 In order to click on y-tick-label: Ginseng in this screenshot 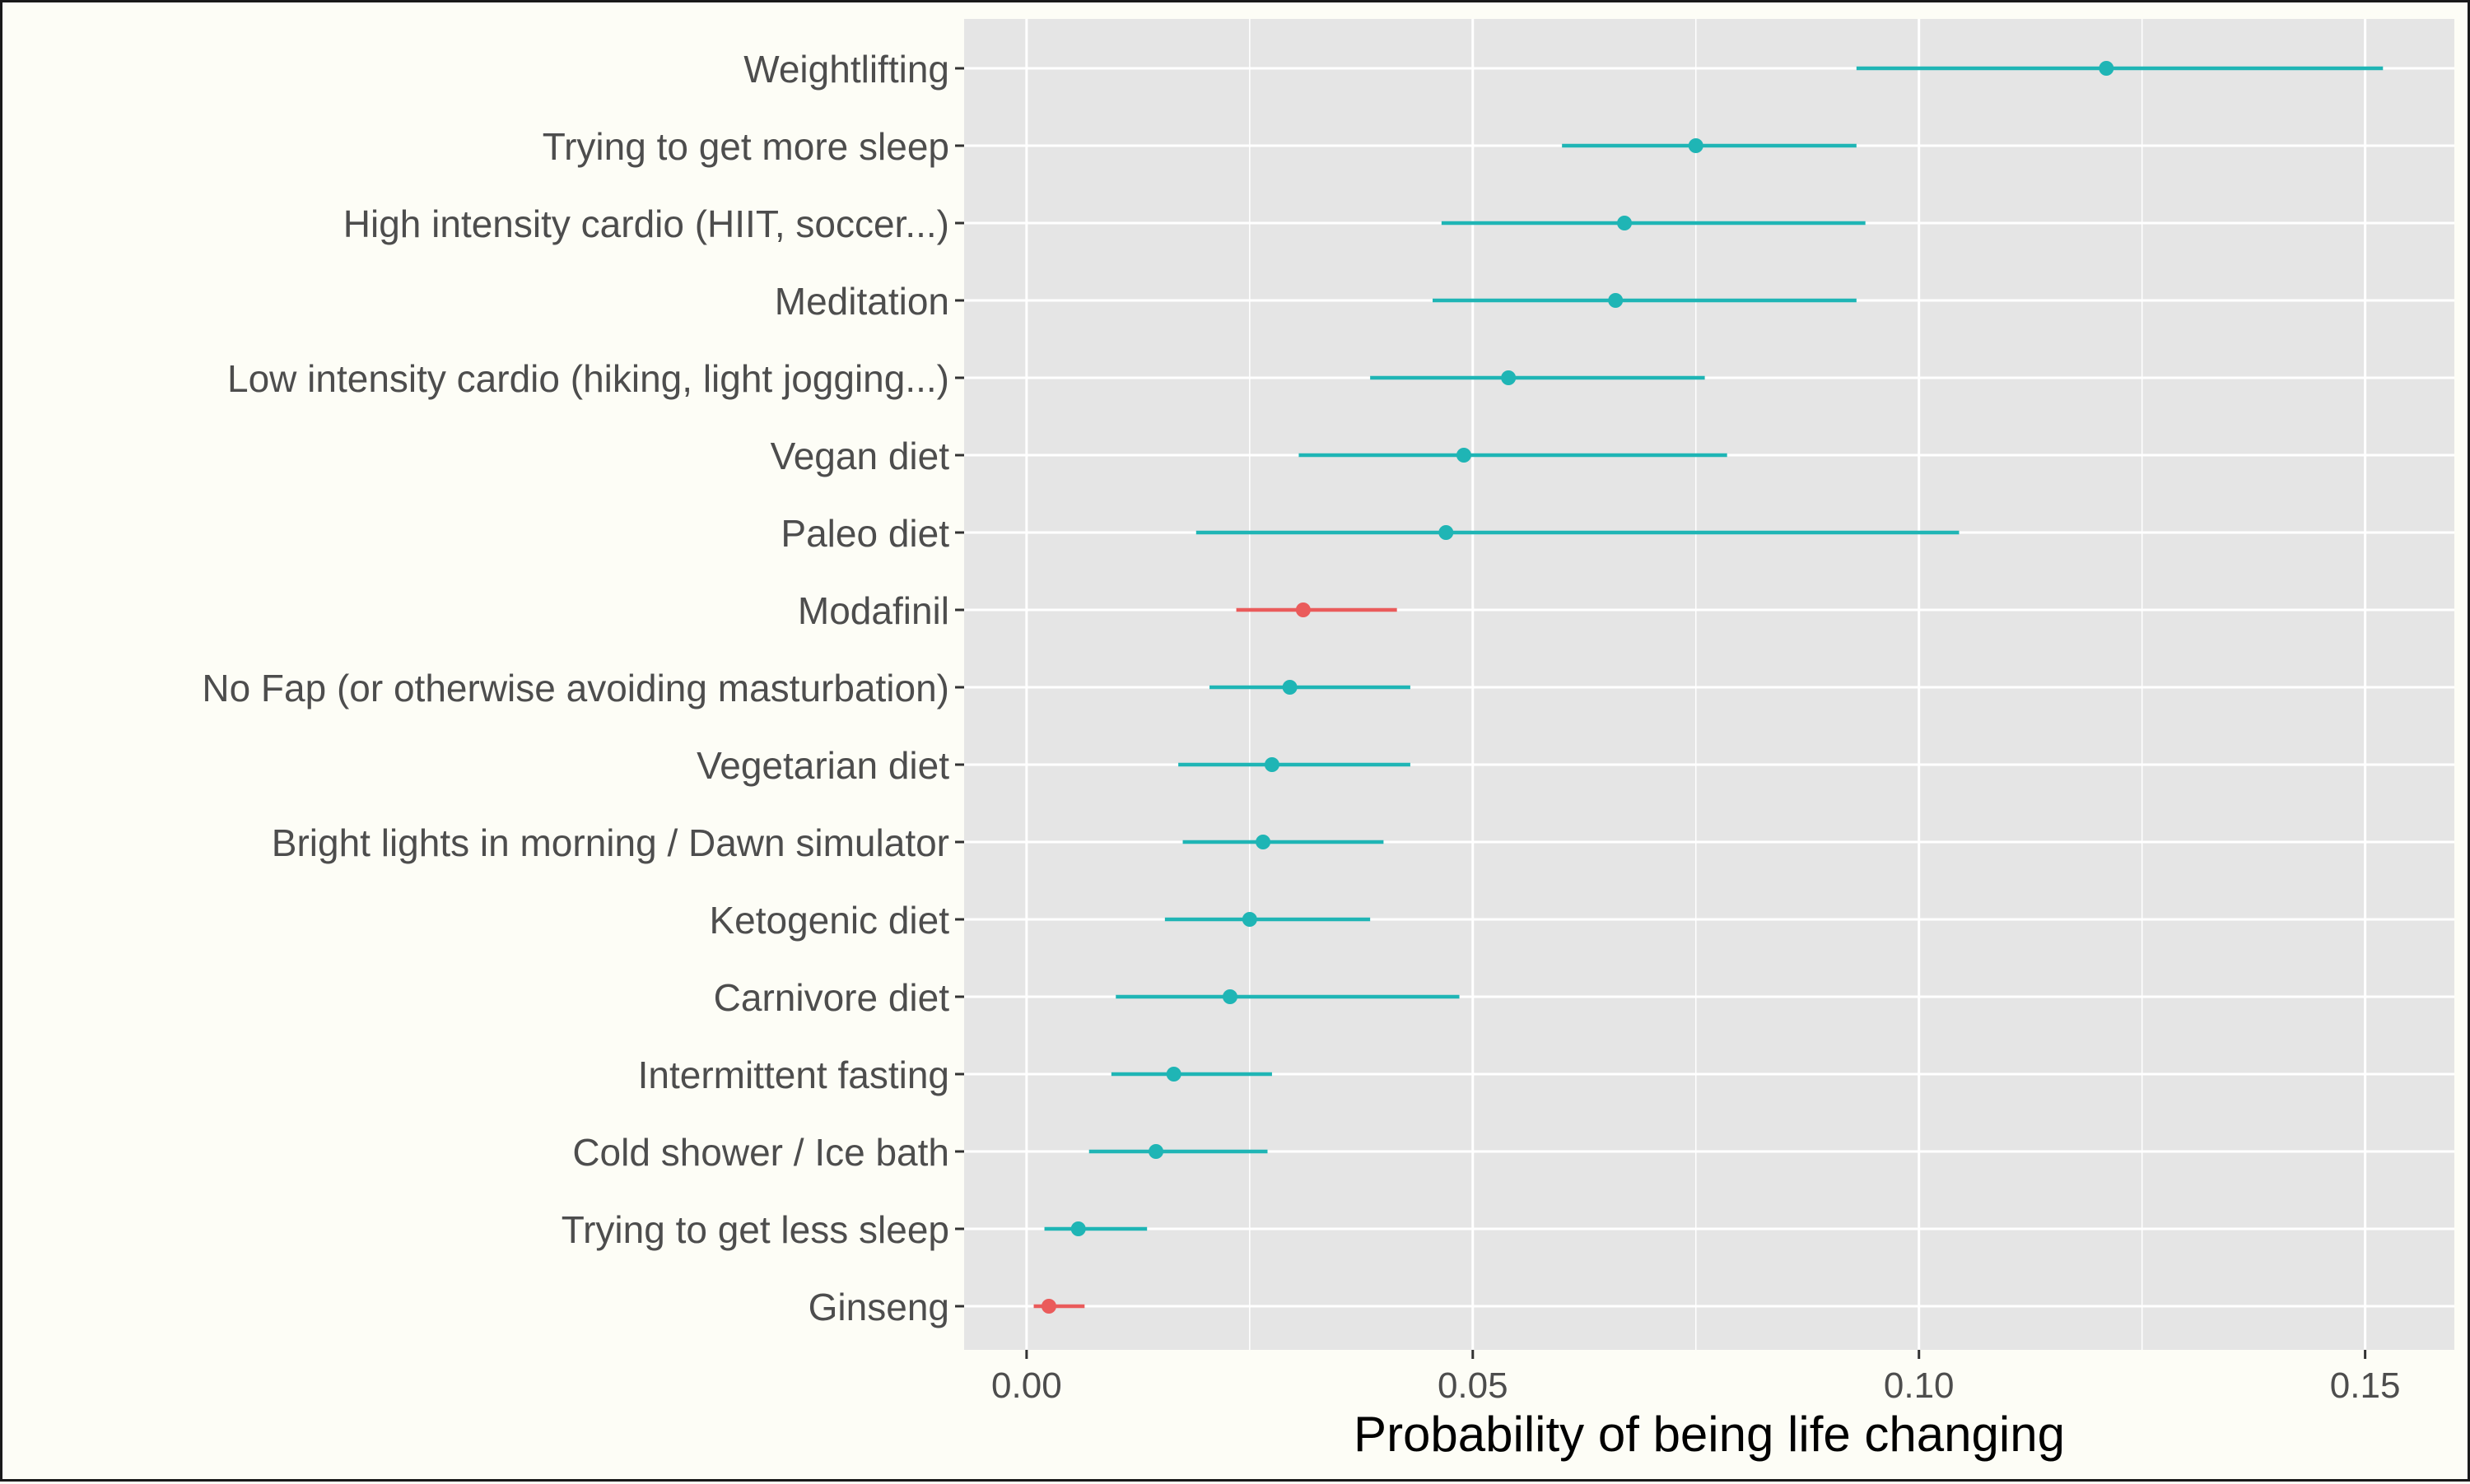, I will do `click(879, 1307)`.